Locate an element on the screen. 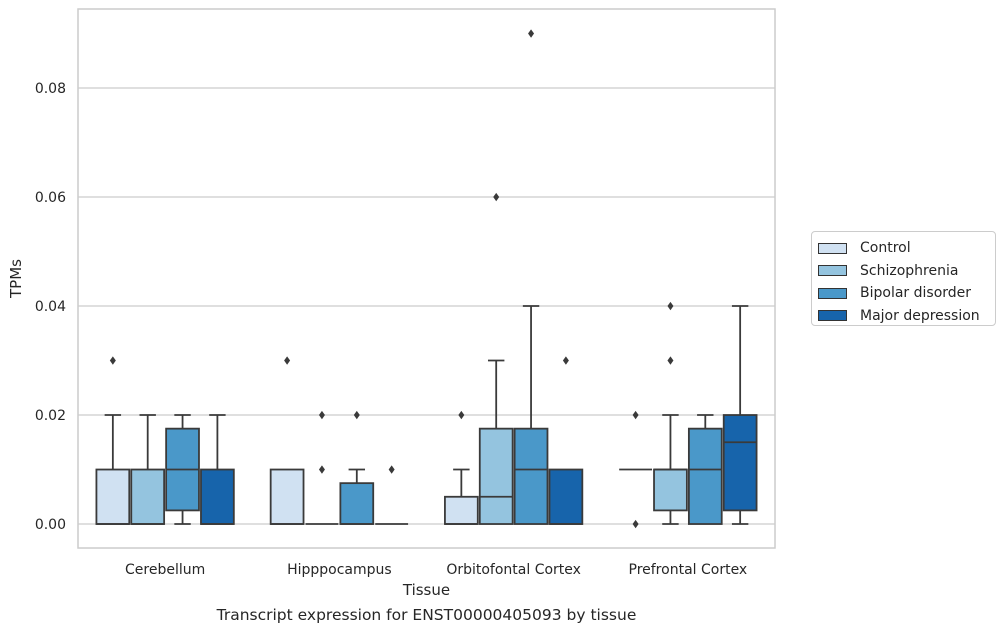  legend-item-control: Control is located at coordinates (906, 248).